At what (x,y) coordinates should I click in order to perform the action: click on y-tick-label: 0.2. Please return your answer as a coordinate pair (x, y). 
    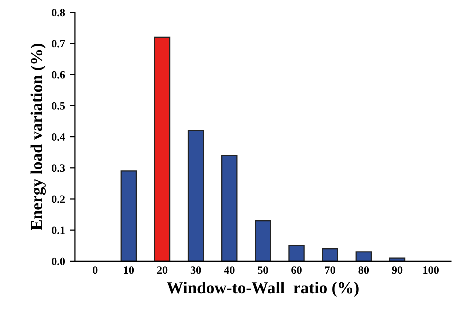
    Looking at the image, I should click on (58, 200).